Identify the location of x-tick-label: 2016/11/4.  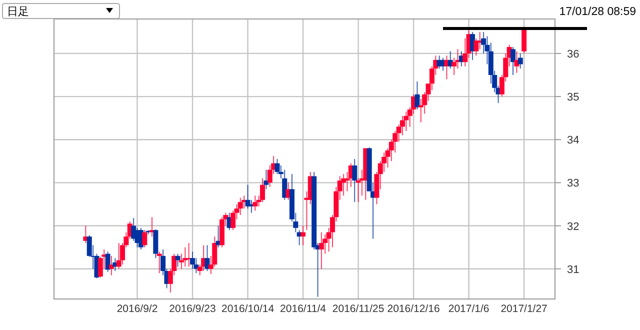
(303, 309).